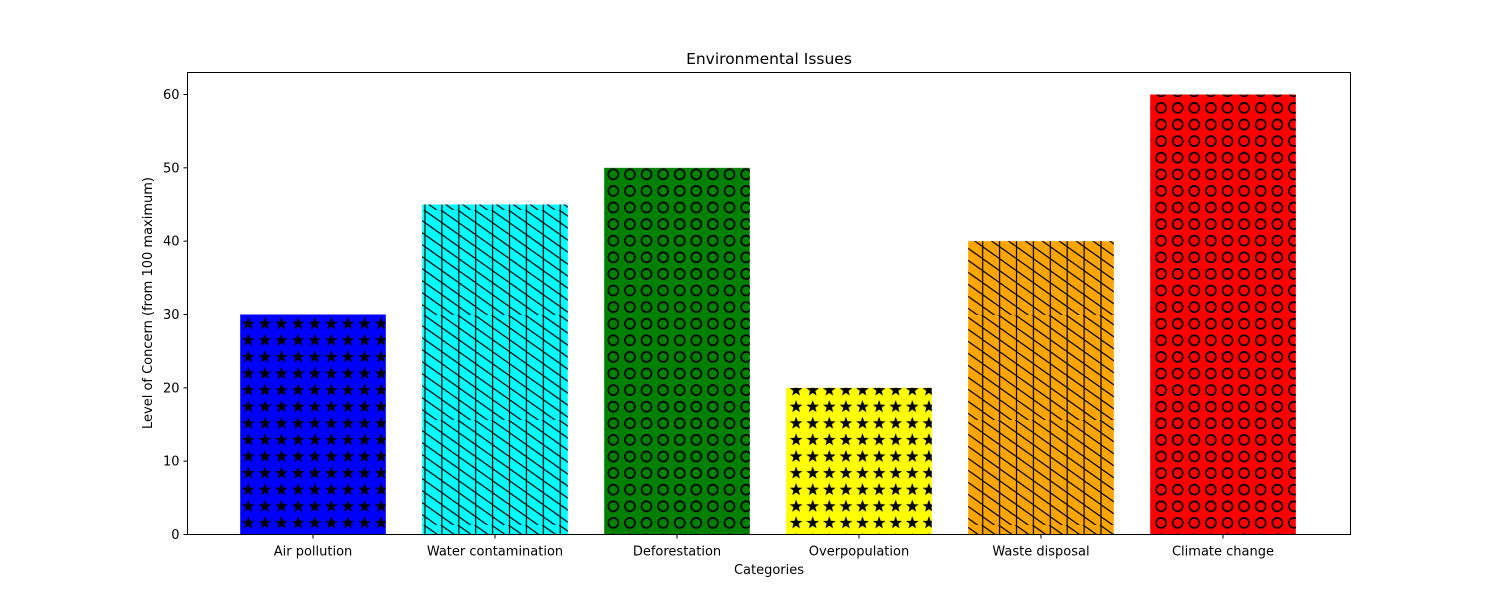 This screenshot has height=600, width=1500. What do you see at coordinates (171, 462) in the screenshot?
I see `y-tick-label: 10` at bounding box center [171, 462].